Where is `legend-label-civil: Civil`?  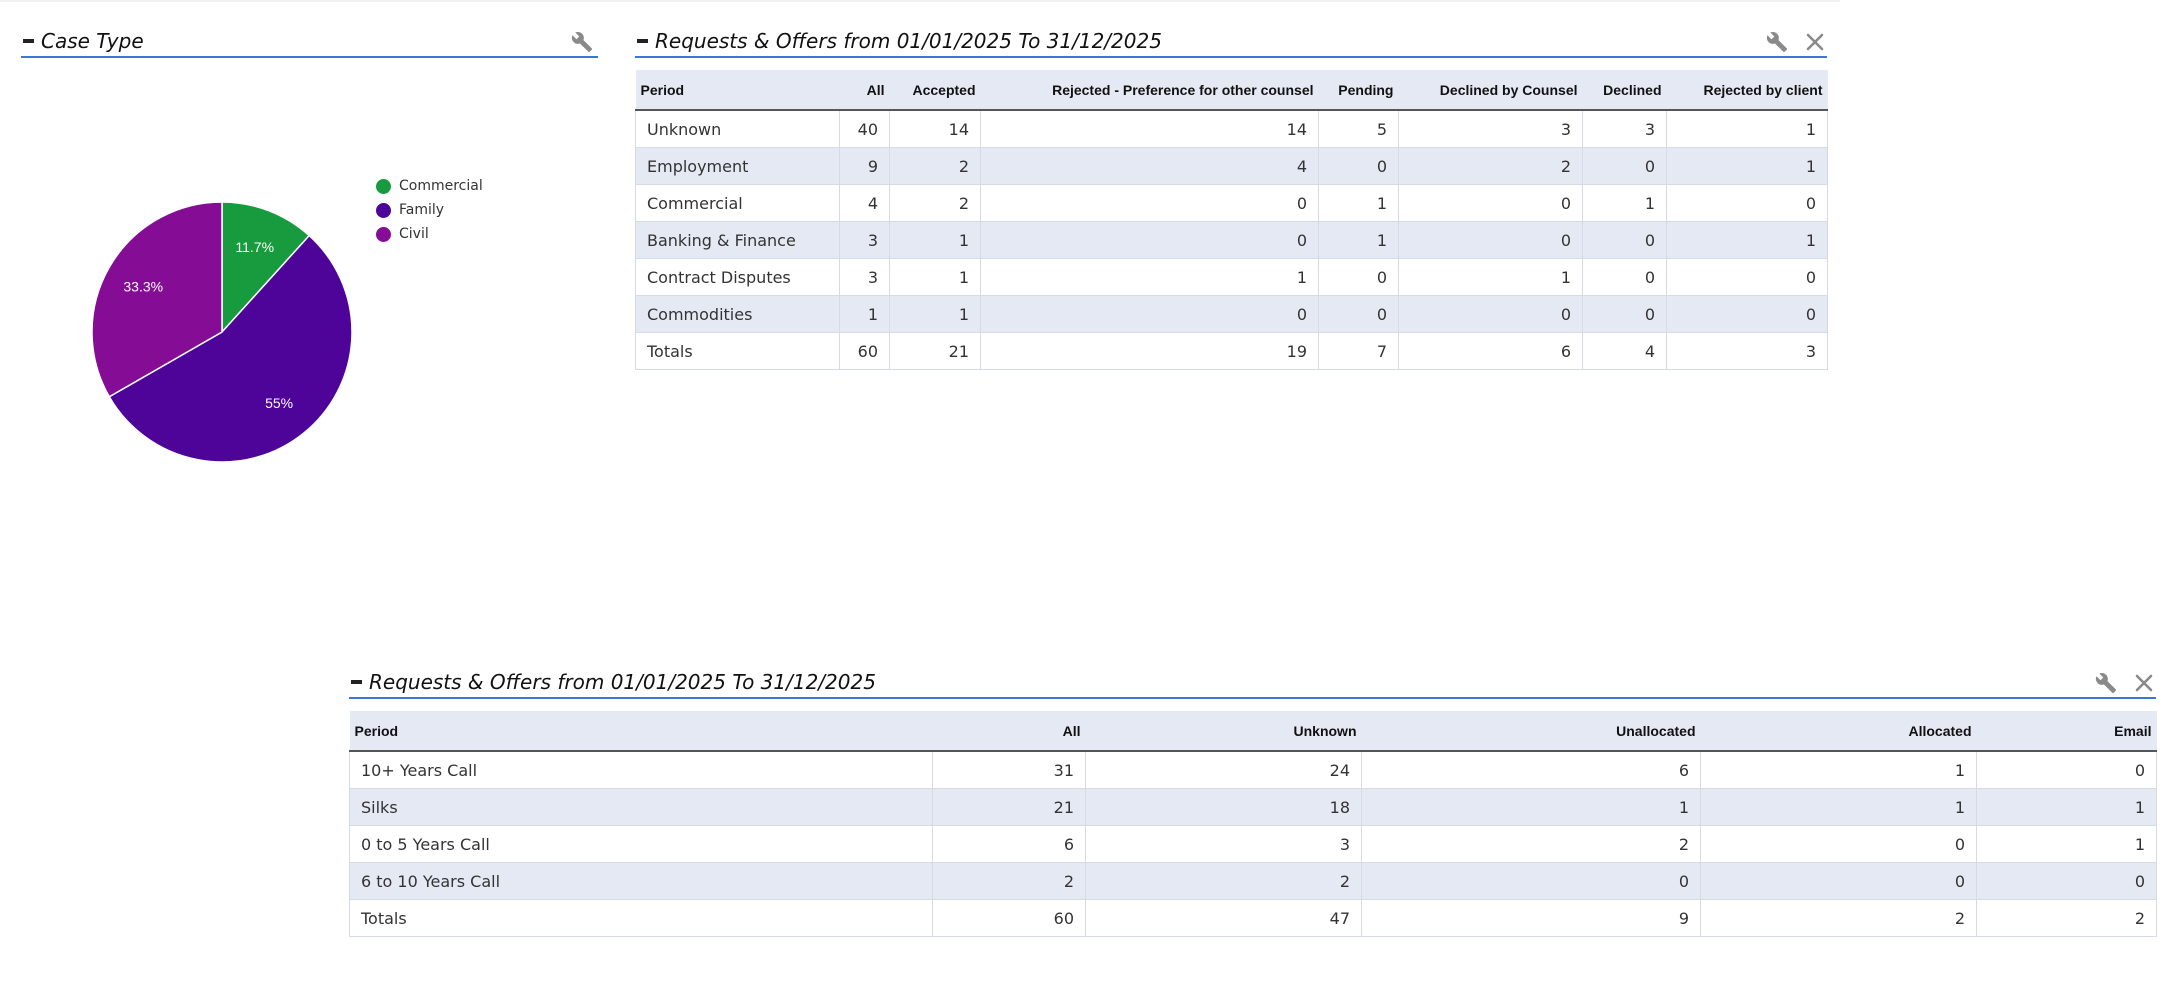 legend-label-civil: Civil is located at coordinates (414, 234).